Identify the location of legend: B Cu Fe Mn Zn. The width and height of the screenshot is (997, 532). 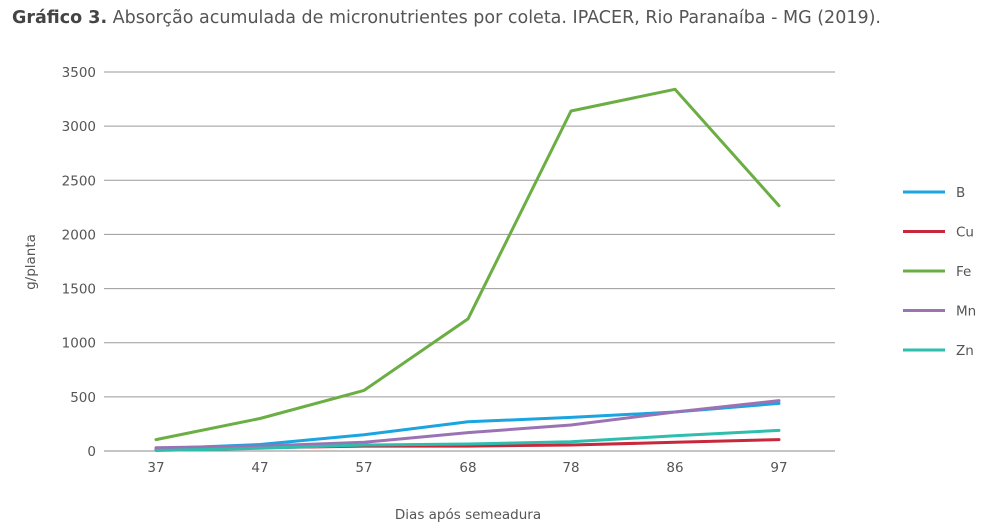
(939, 272).